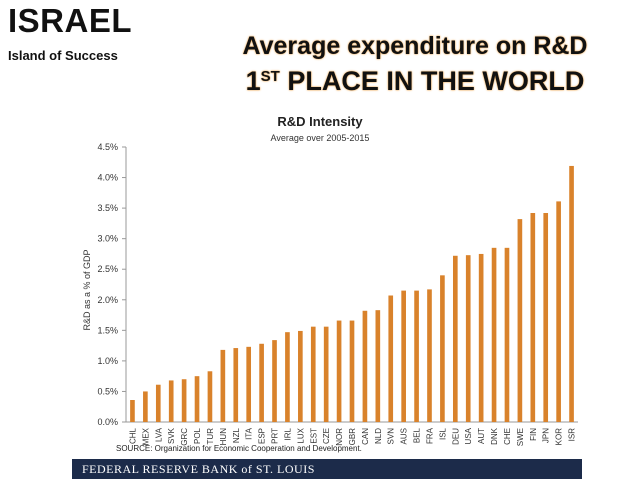 Image resolution: width=638 pixels, height=479 pixels. Describe the element at coordinates (468, 435) in the screenshot. I see `x-tick-label: USA` at that location.